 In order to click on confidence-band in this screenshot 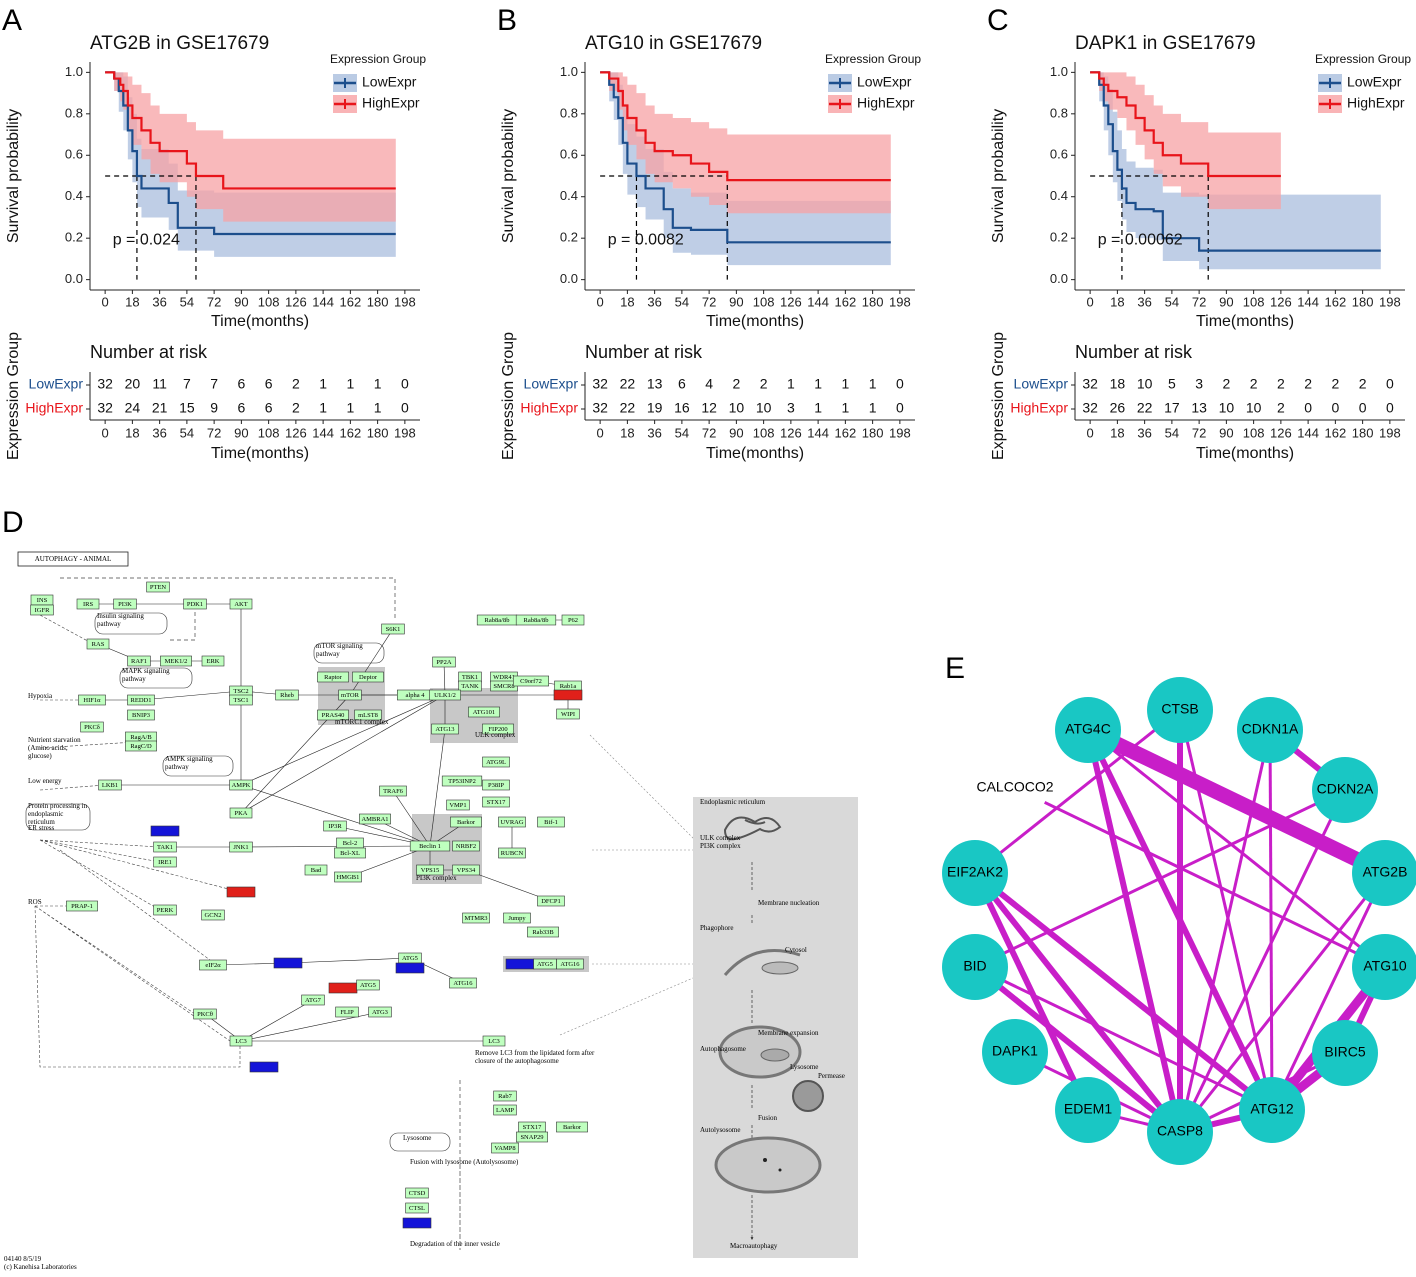, I will do `click(250, 147)`.